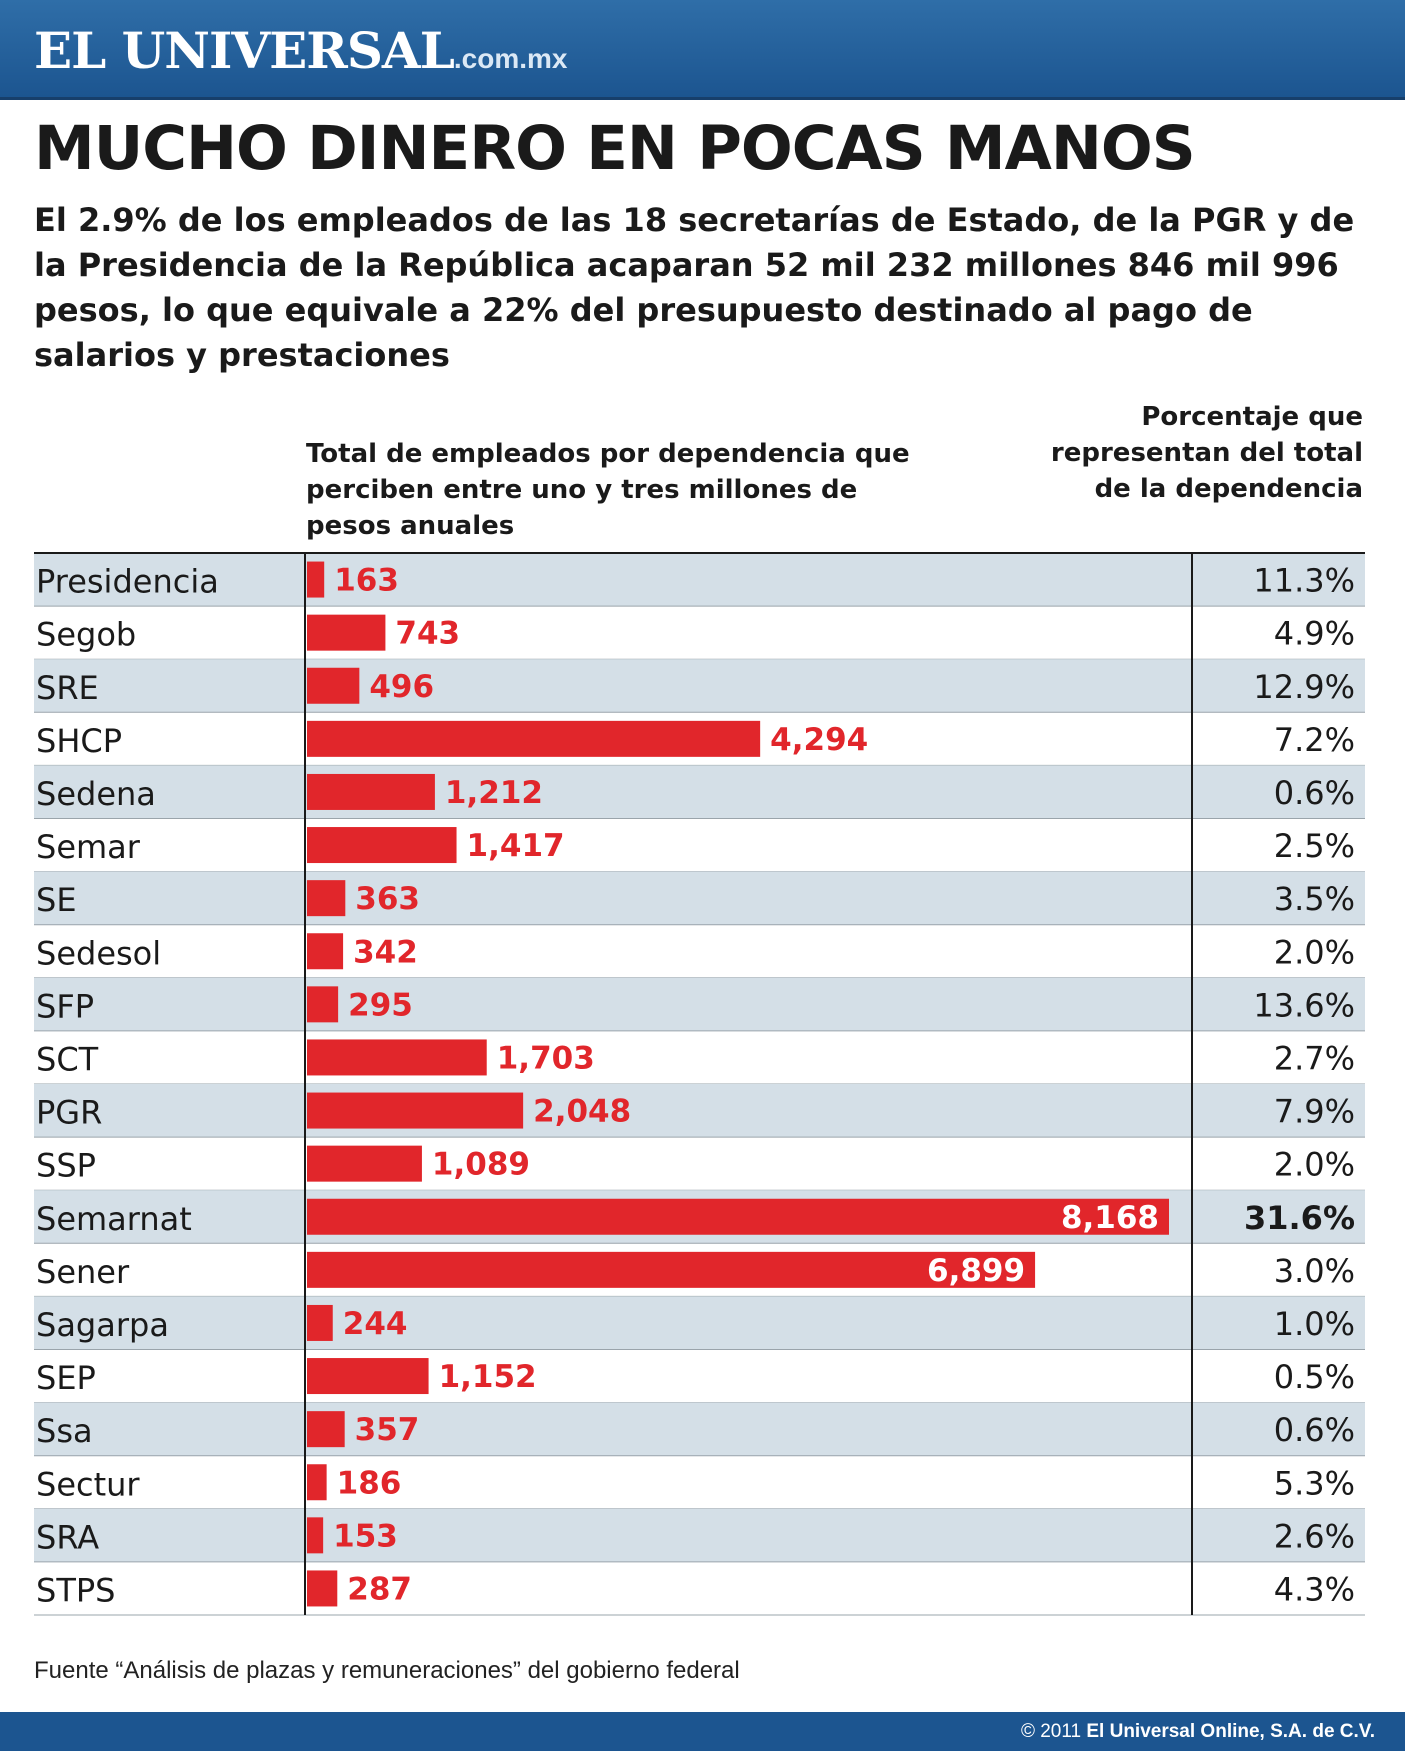 This screenshot has height=1751, width=1405. What do you see at coordinates (1110, 1218) in the screenshot?
I see `bar-value-label: 8,168` at bounding box center [1110, 1218].